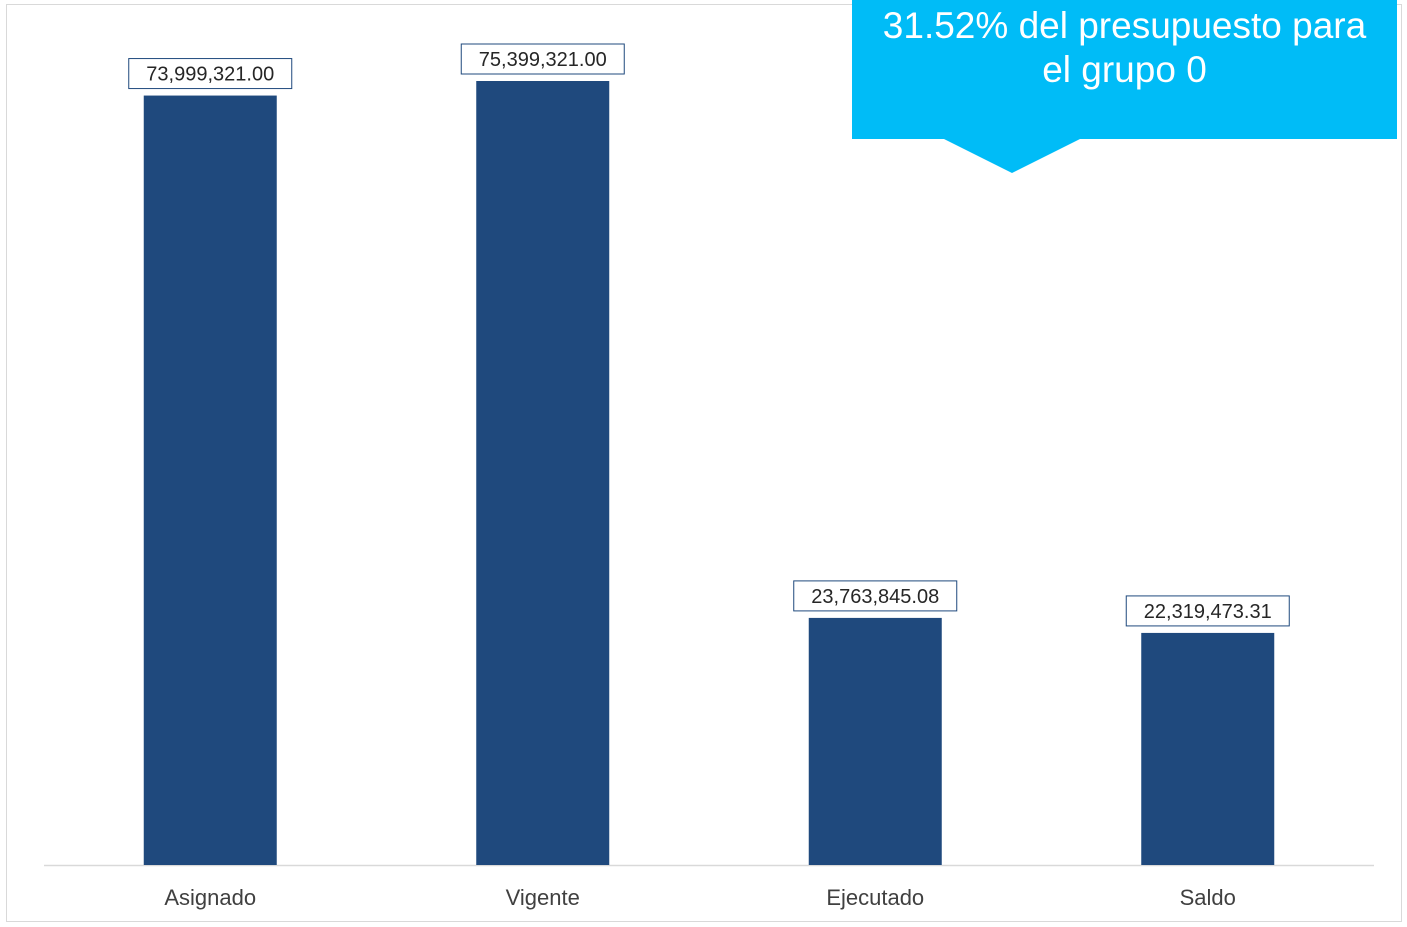  I want to click on data-label-vigente: 75,399,321.00, so click(543, 60).